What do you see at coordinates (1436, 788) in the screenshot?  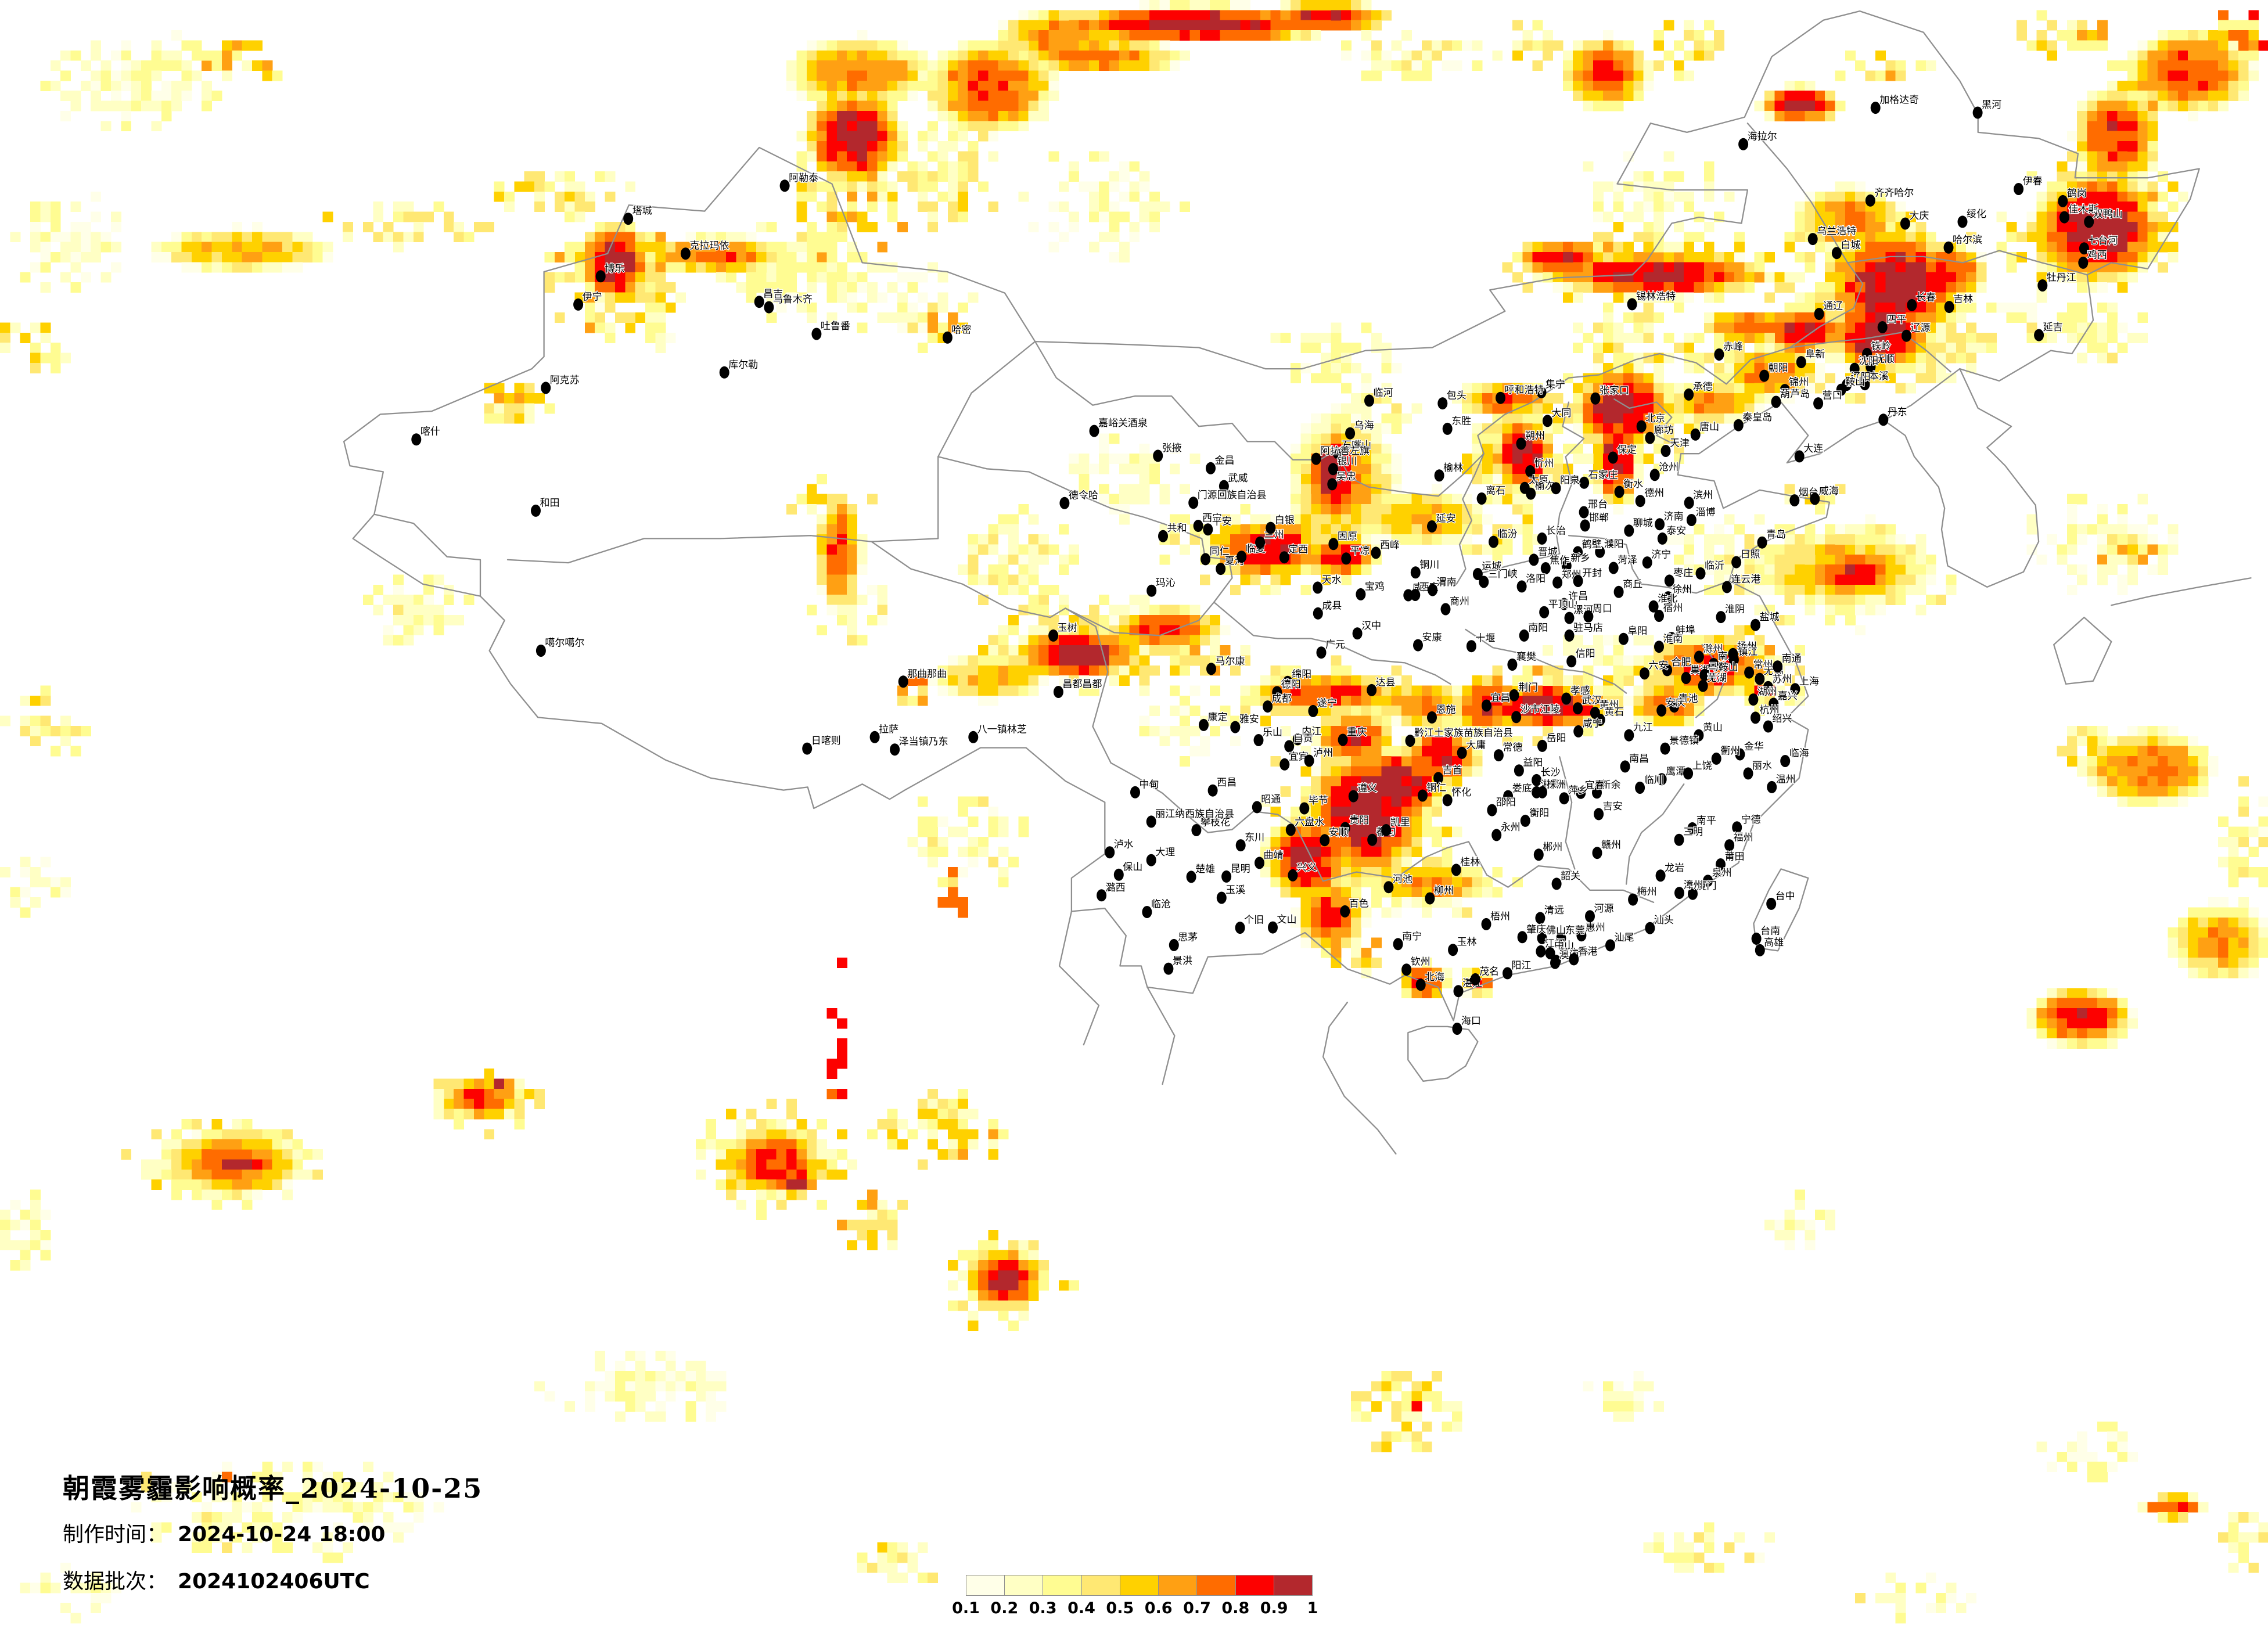 I see `city-label: 铜仁` at bounding box center [1436, 788].